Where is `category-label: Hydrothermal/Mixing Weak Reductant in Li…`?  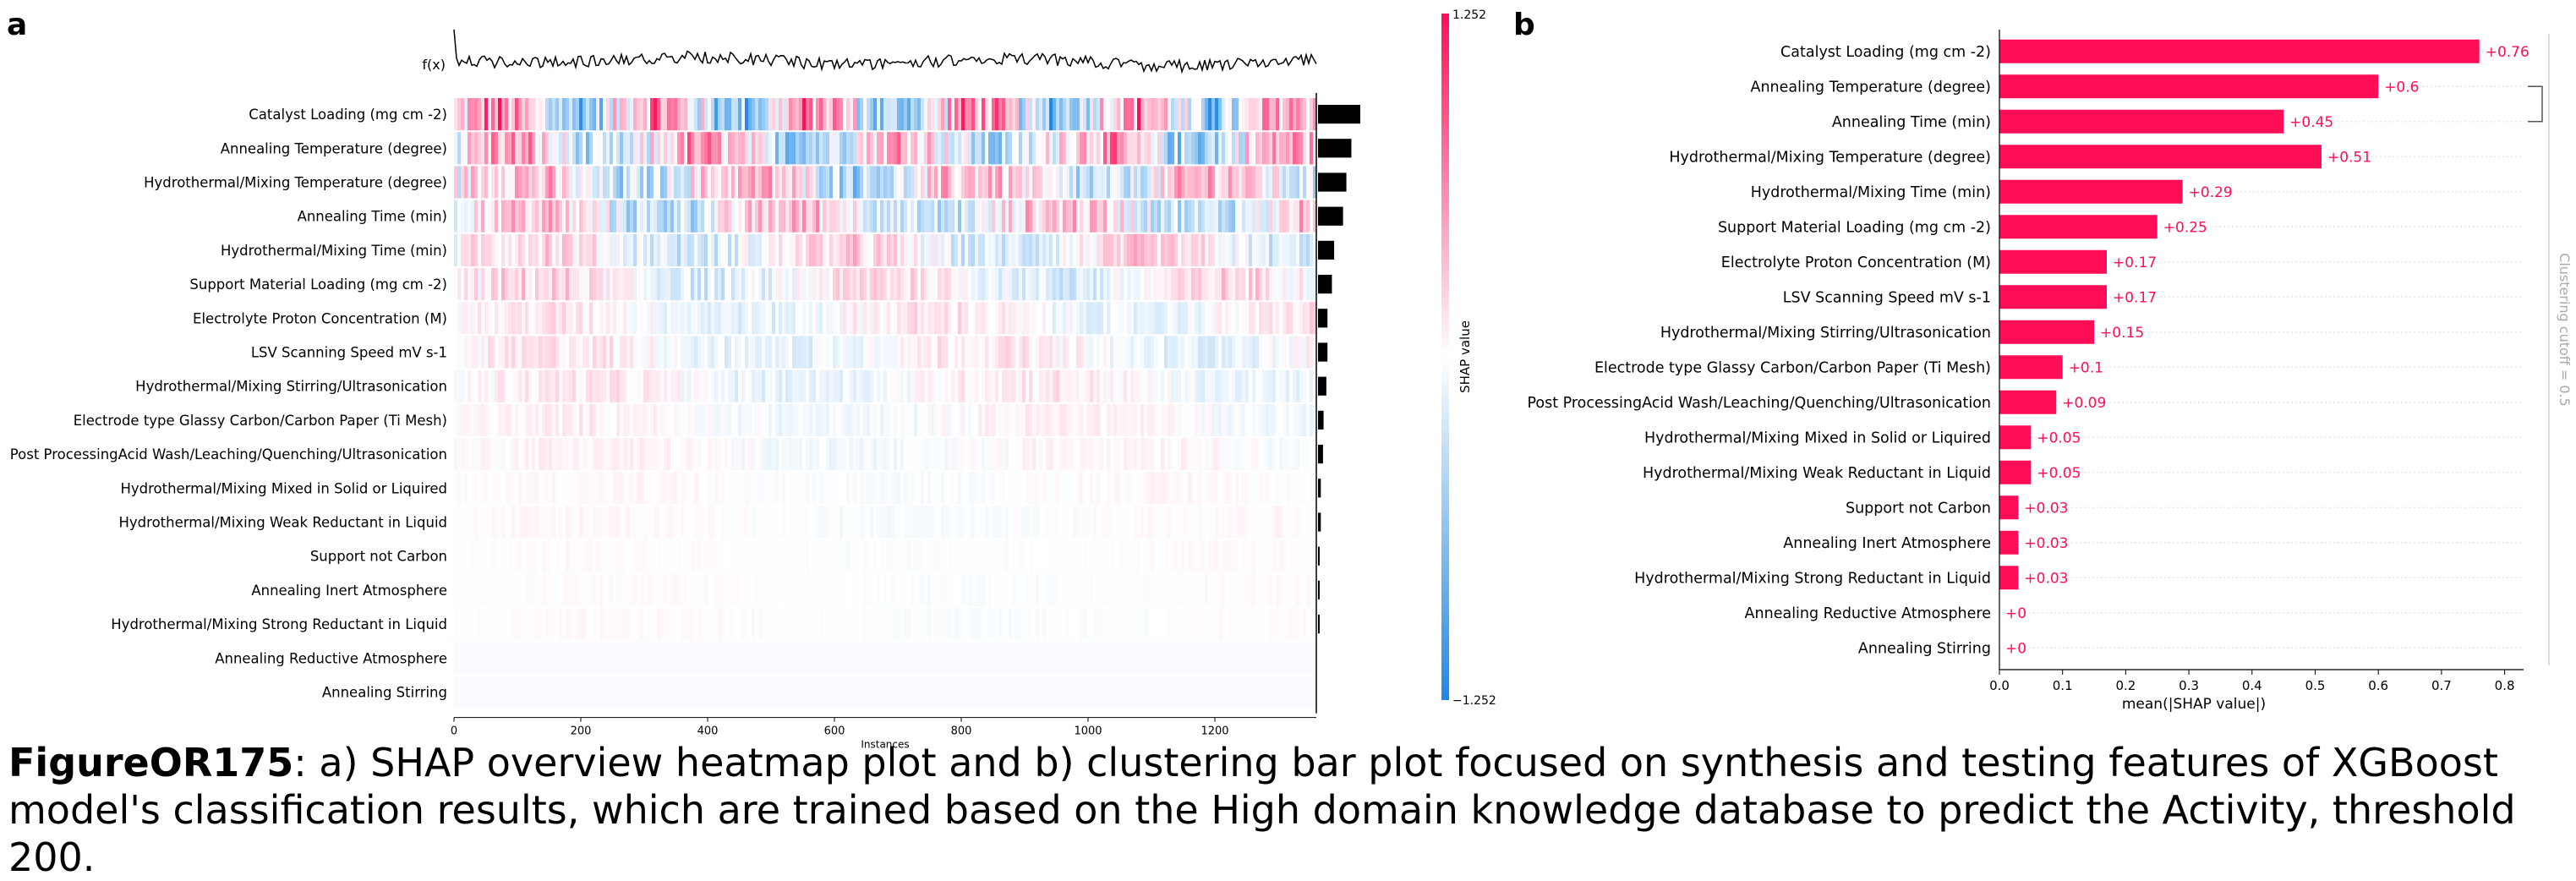 category-label: Hydrothermal/Mixing Weak Reductant in Li… is located at coordinates (1817, 473).